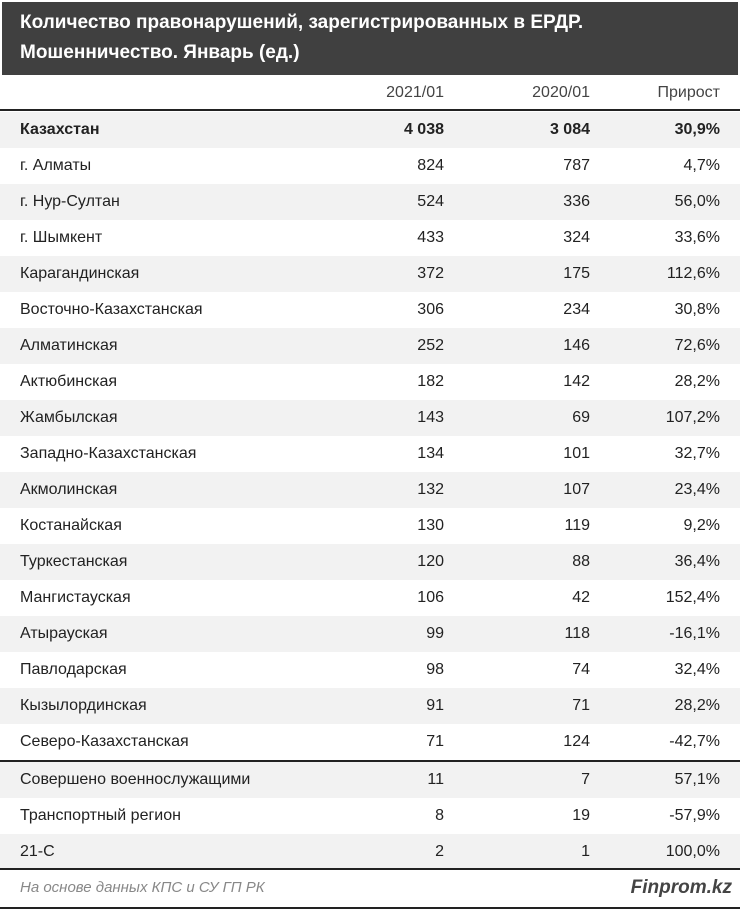 This screenshot has width=740, height=911. I want to click on value-2021: 71, so click(435, 741).